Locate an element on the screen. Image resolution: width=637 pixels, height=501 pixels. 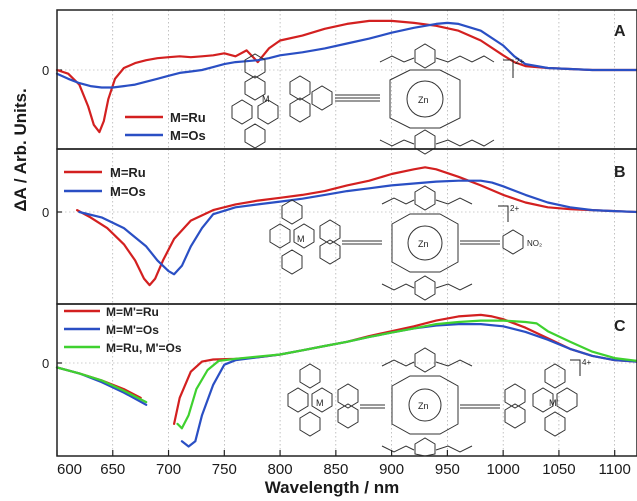
legend-label-ru-ru: M=M'=Ru is located at coordinates (132, 312).